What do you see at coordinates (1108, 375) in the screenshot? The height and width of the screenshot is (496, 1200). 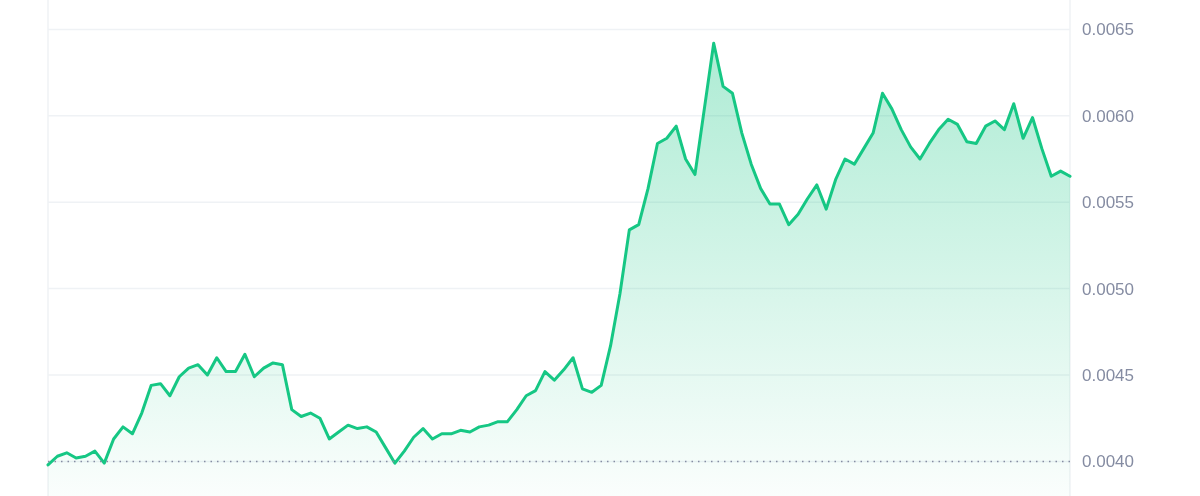 I see `y-tick-label: 0.0045` at bounding box center [1108, 375].